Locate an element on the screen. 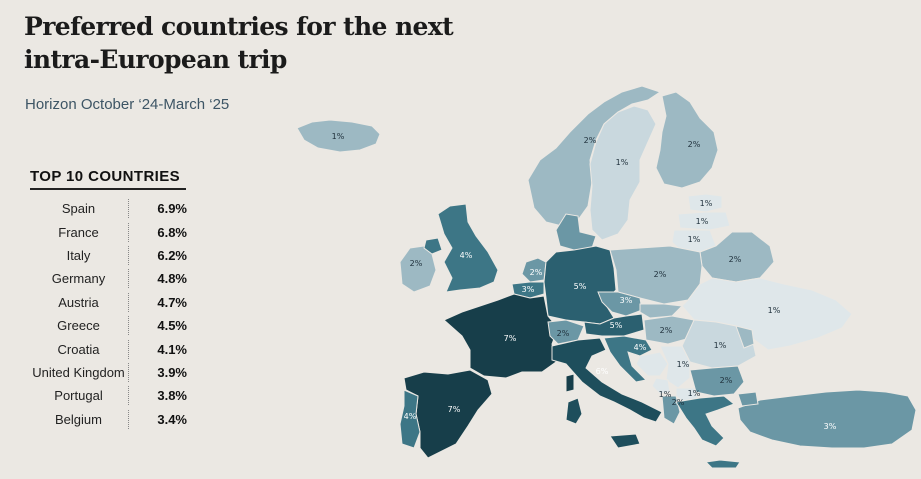 Image resolution: width=921 pixels, height=479 pixels. label-estonia: 1% is located at coordinates (706, 203).